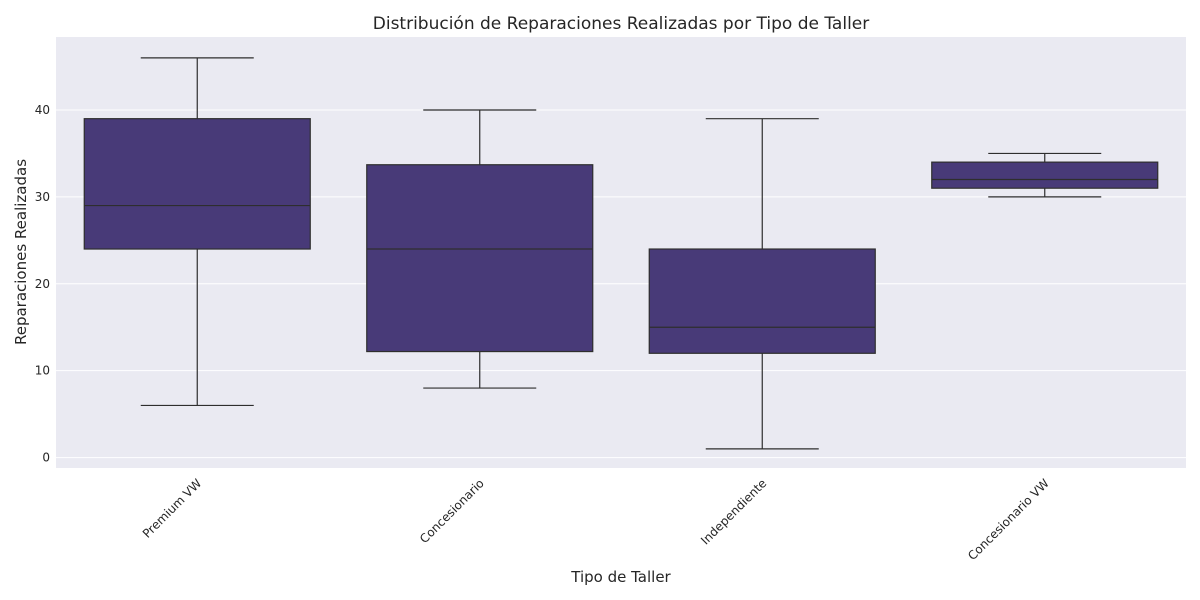 This screenshot has height=600, width=1200. What do you see at coordinates (733, 511) in the screenshot?
I see `x-tick-label-independiente: Independiente` at bounding box center [733, 511].